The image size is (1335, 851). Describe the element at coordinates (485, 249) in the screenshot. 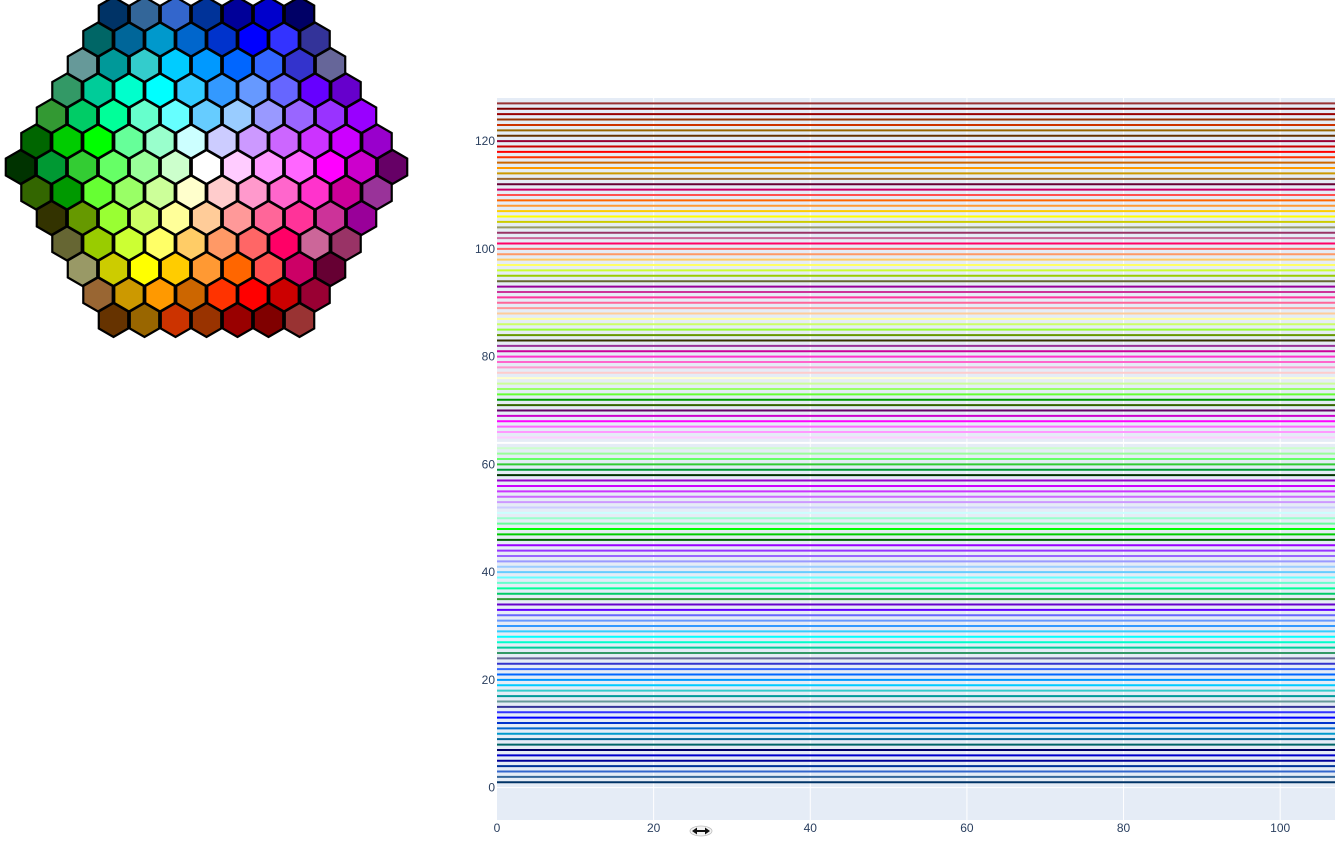

I see `y-tick-label: 100` at that location.